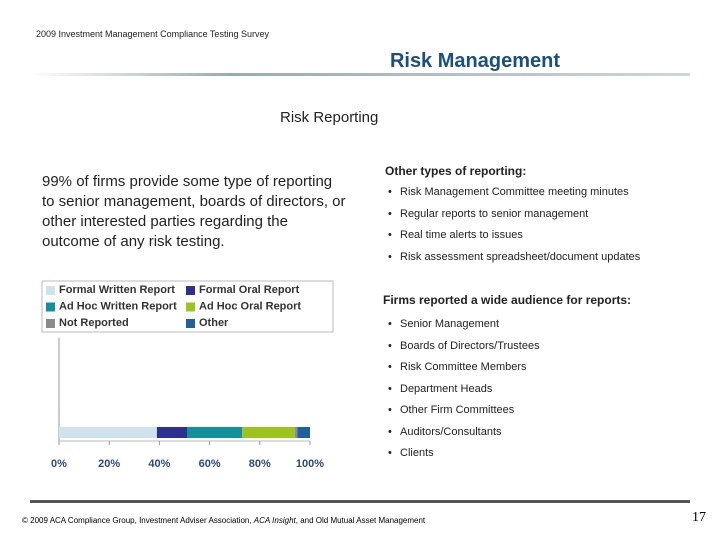 This screenshot has width=720, height=540. I want to click on legend-label: Other, so click(214, 323).